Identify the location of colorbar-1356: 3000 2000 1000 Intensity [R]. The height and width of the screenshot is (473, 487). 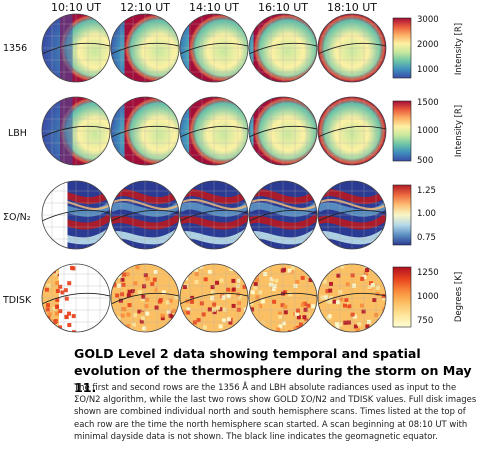
(428, 47).